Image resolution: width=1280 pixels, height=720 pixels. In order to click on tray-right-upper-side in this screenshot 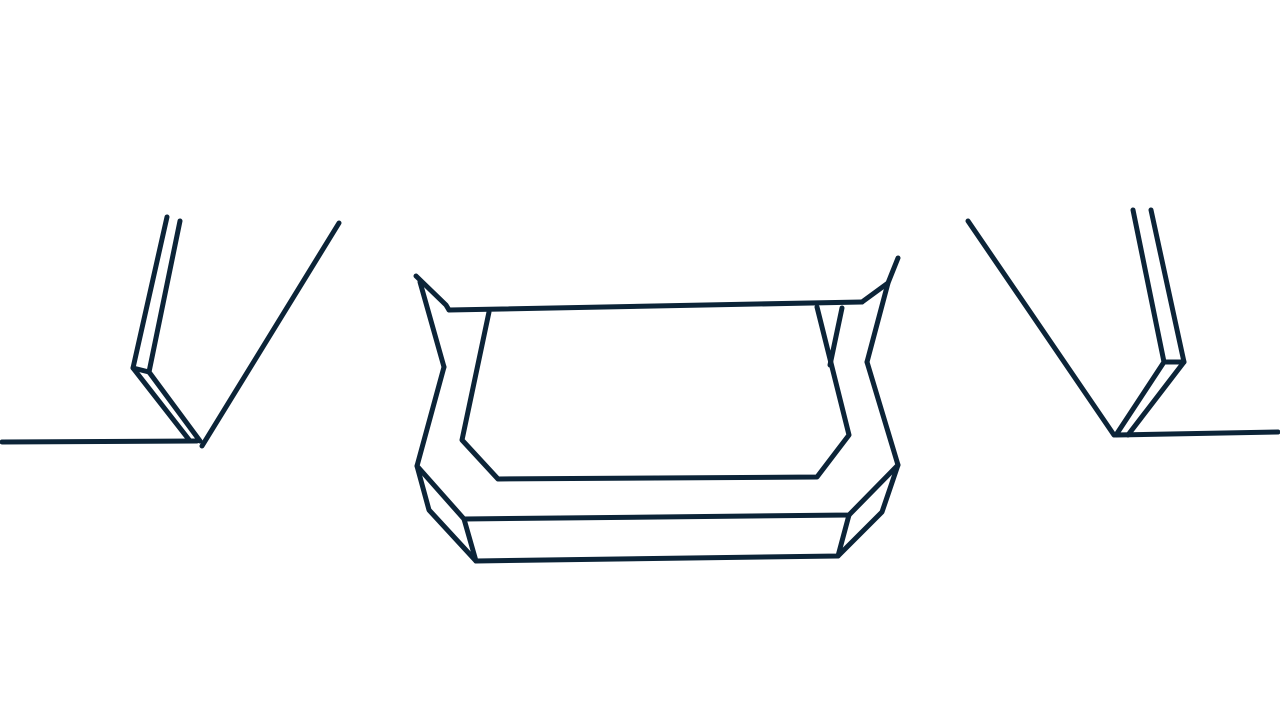, I will do `click(877, 322)`.